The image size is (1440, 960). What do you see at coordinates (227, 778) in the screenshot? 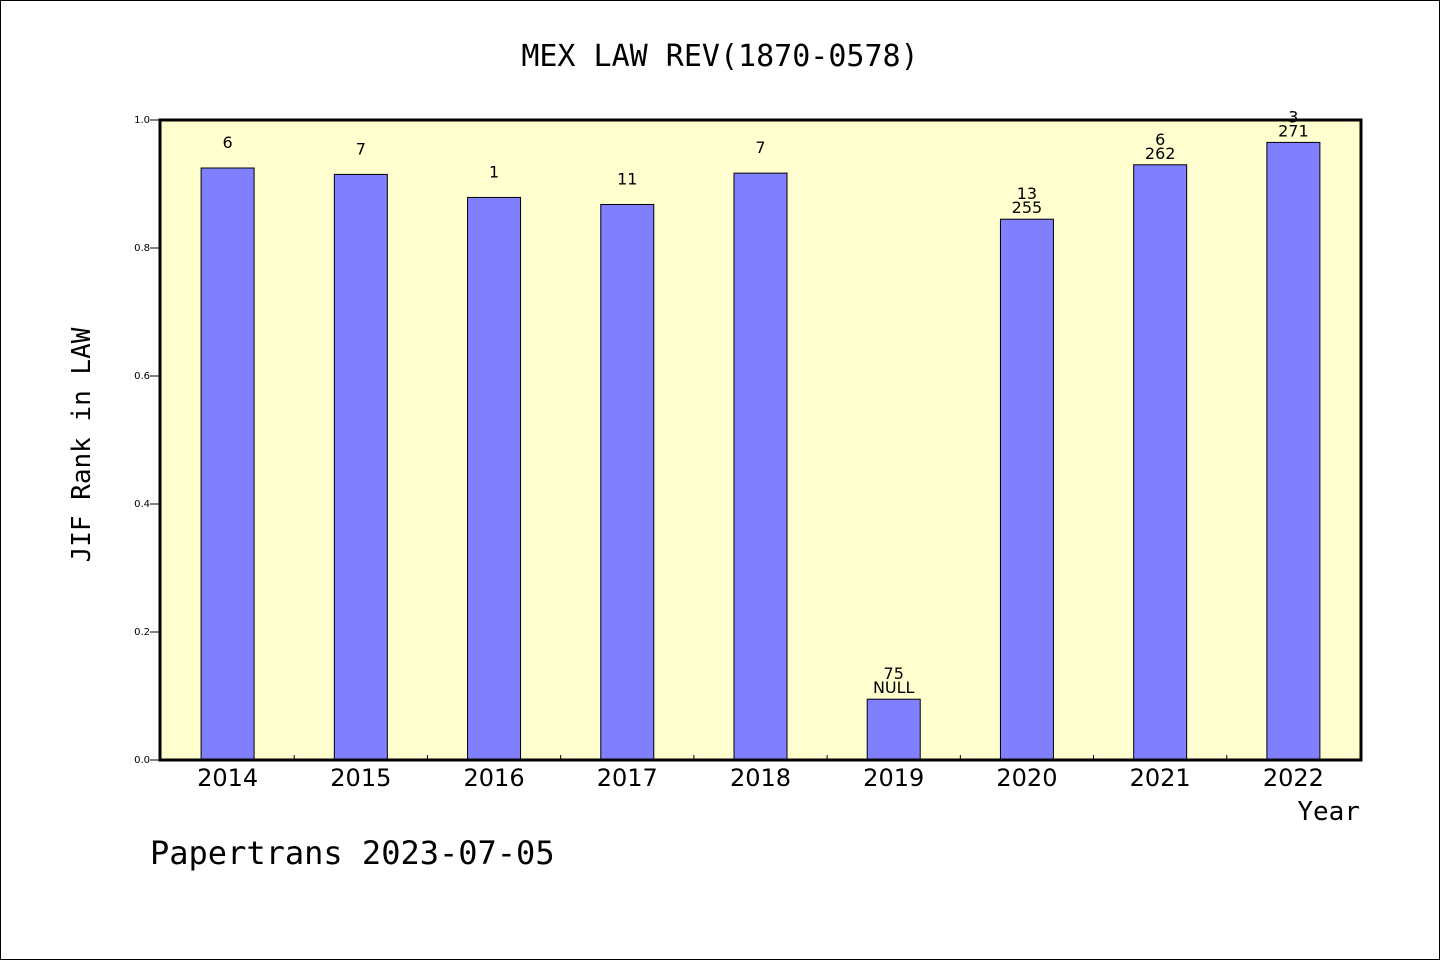
I see `x-tick-label-2014: 2014` at bounding box center [227, 778].